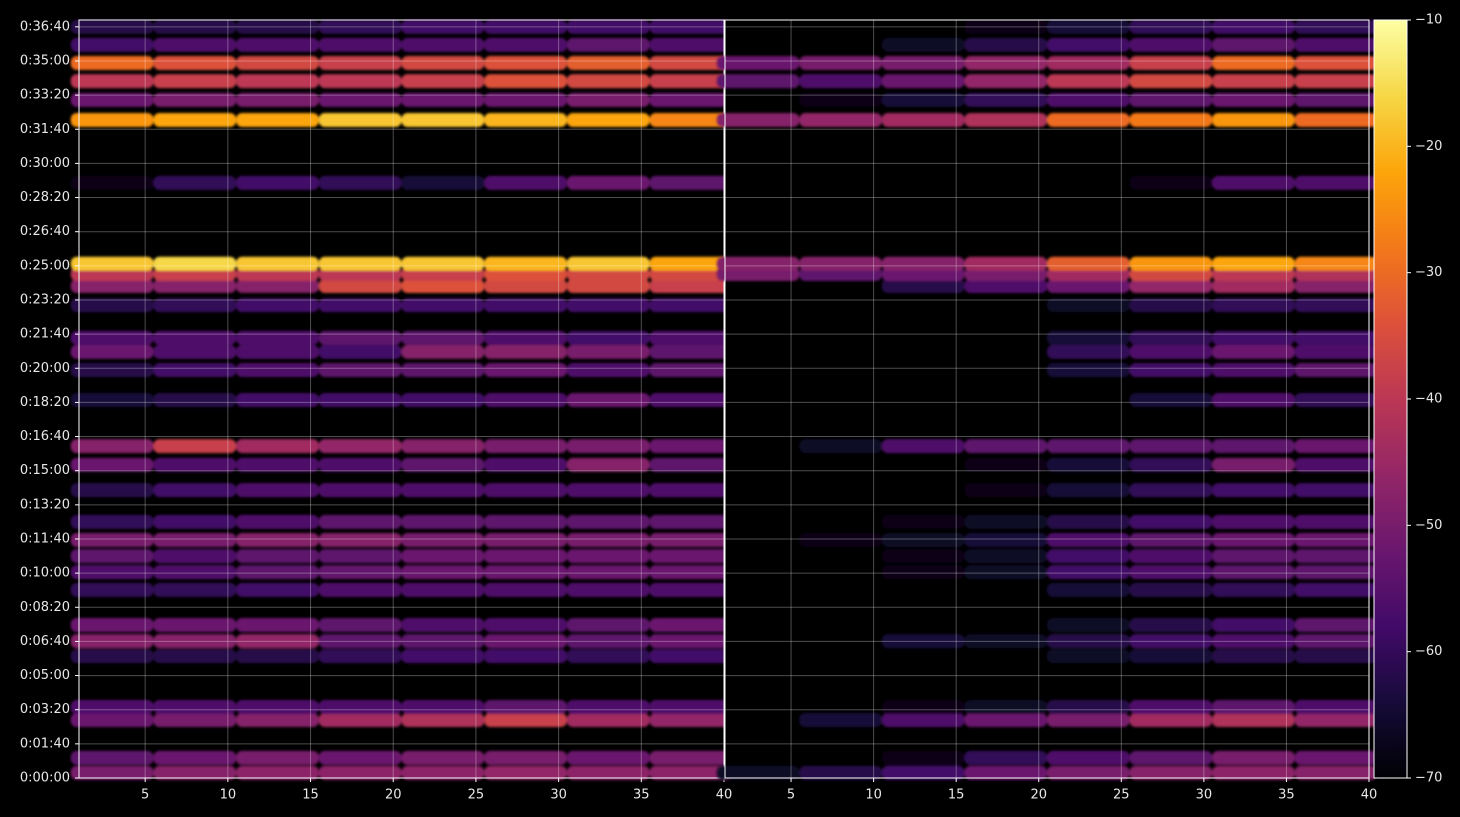 The image size is (1460, 817). Describe the element at coordinates (558, 795) in the screenshot. I see `x-tick-label: 30` at that location.